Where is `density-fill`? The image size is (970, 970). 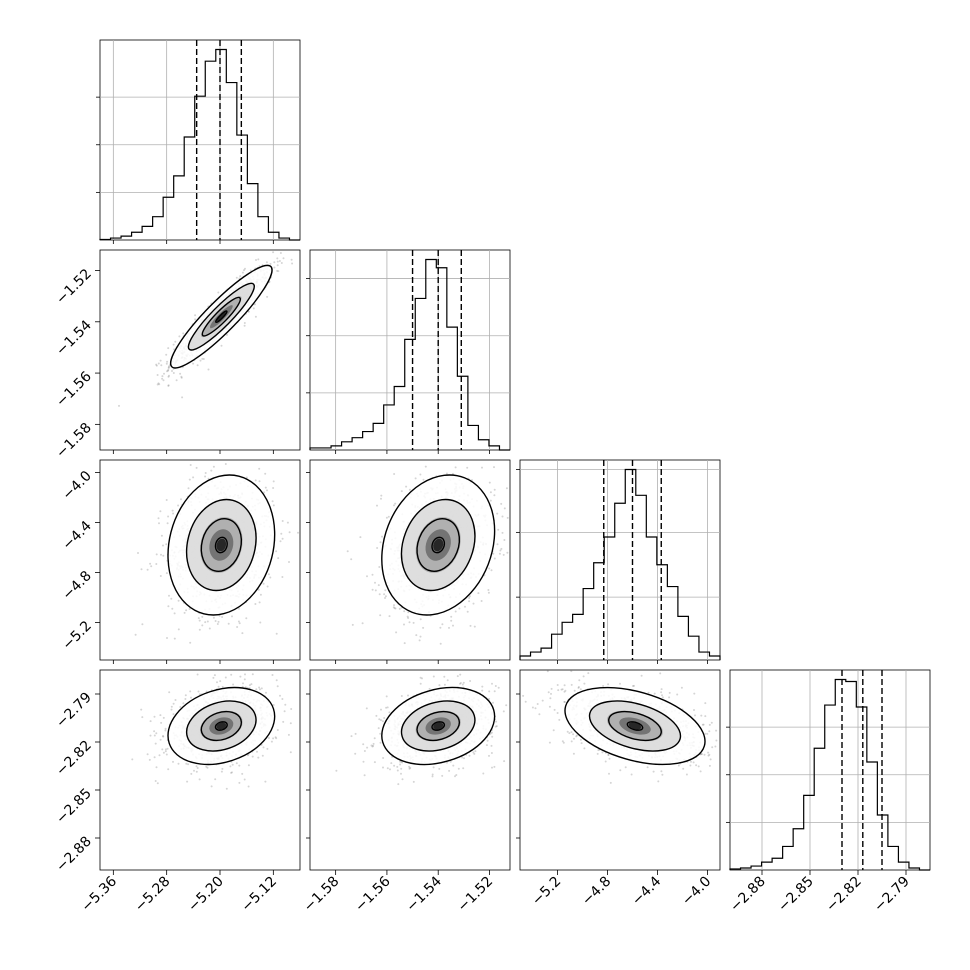
density-fill is located at coordinates (221, 317).